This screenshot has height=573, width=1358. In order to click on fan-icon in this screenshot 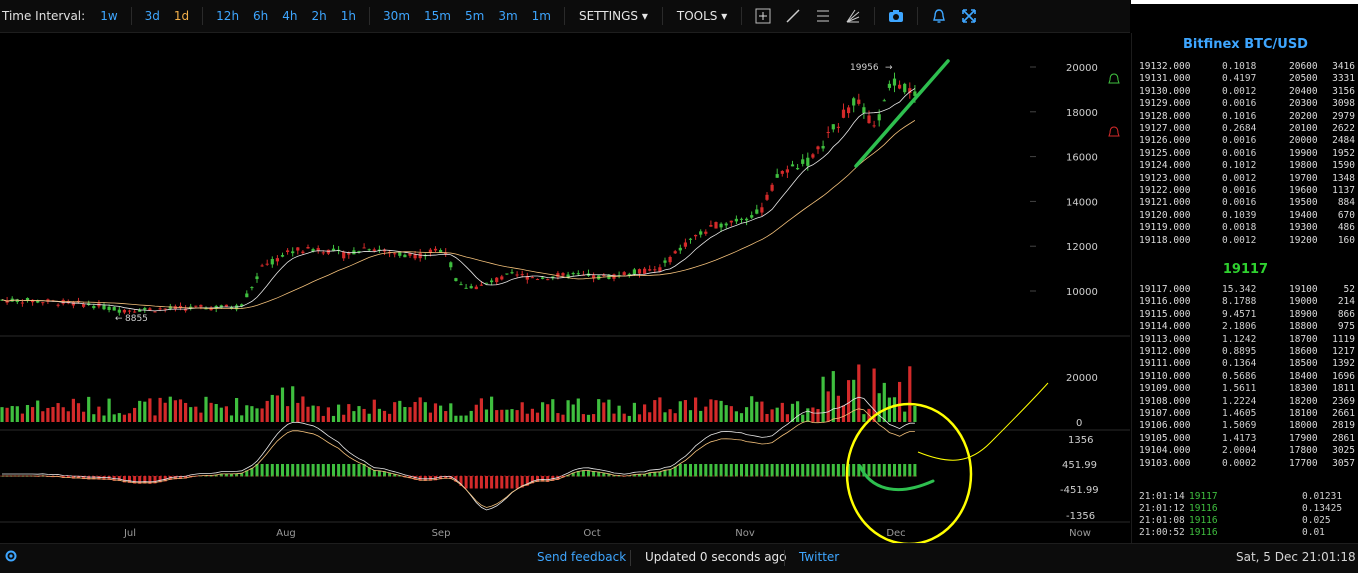, I will do `click(853, 16)`.